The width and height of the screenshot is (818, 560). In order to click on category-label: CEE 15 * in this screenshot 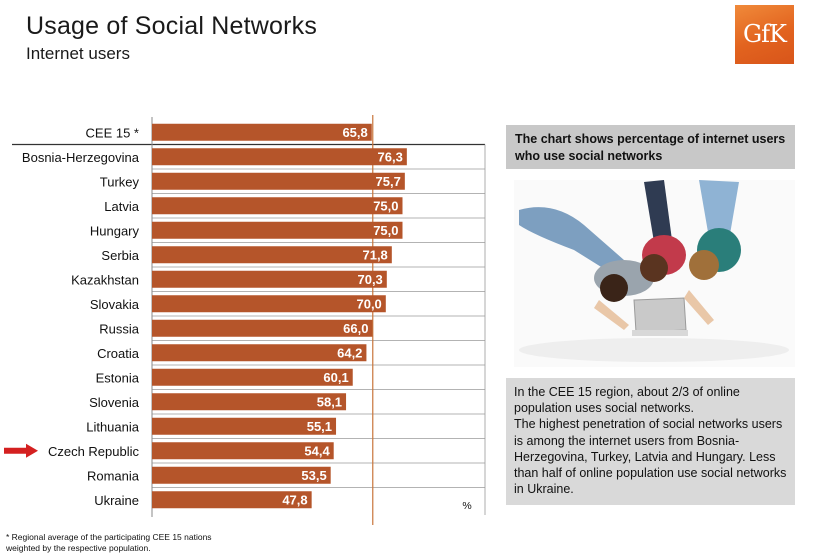, I will do `click(112, 132)`.